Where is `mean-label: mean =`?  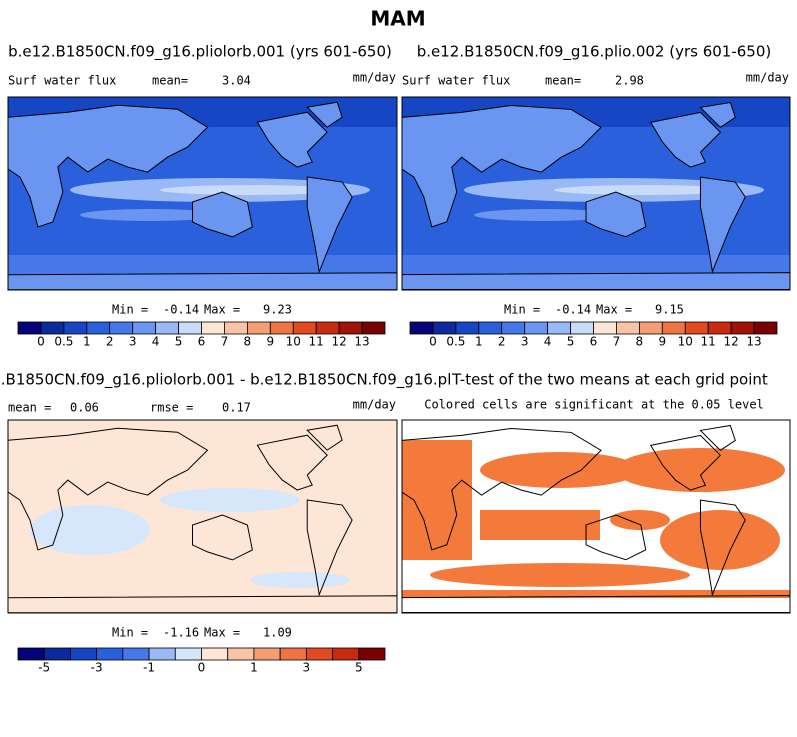
mean-label: mean = is located at coordinates (29, 408).